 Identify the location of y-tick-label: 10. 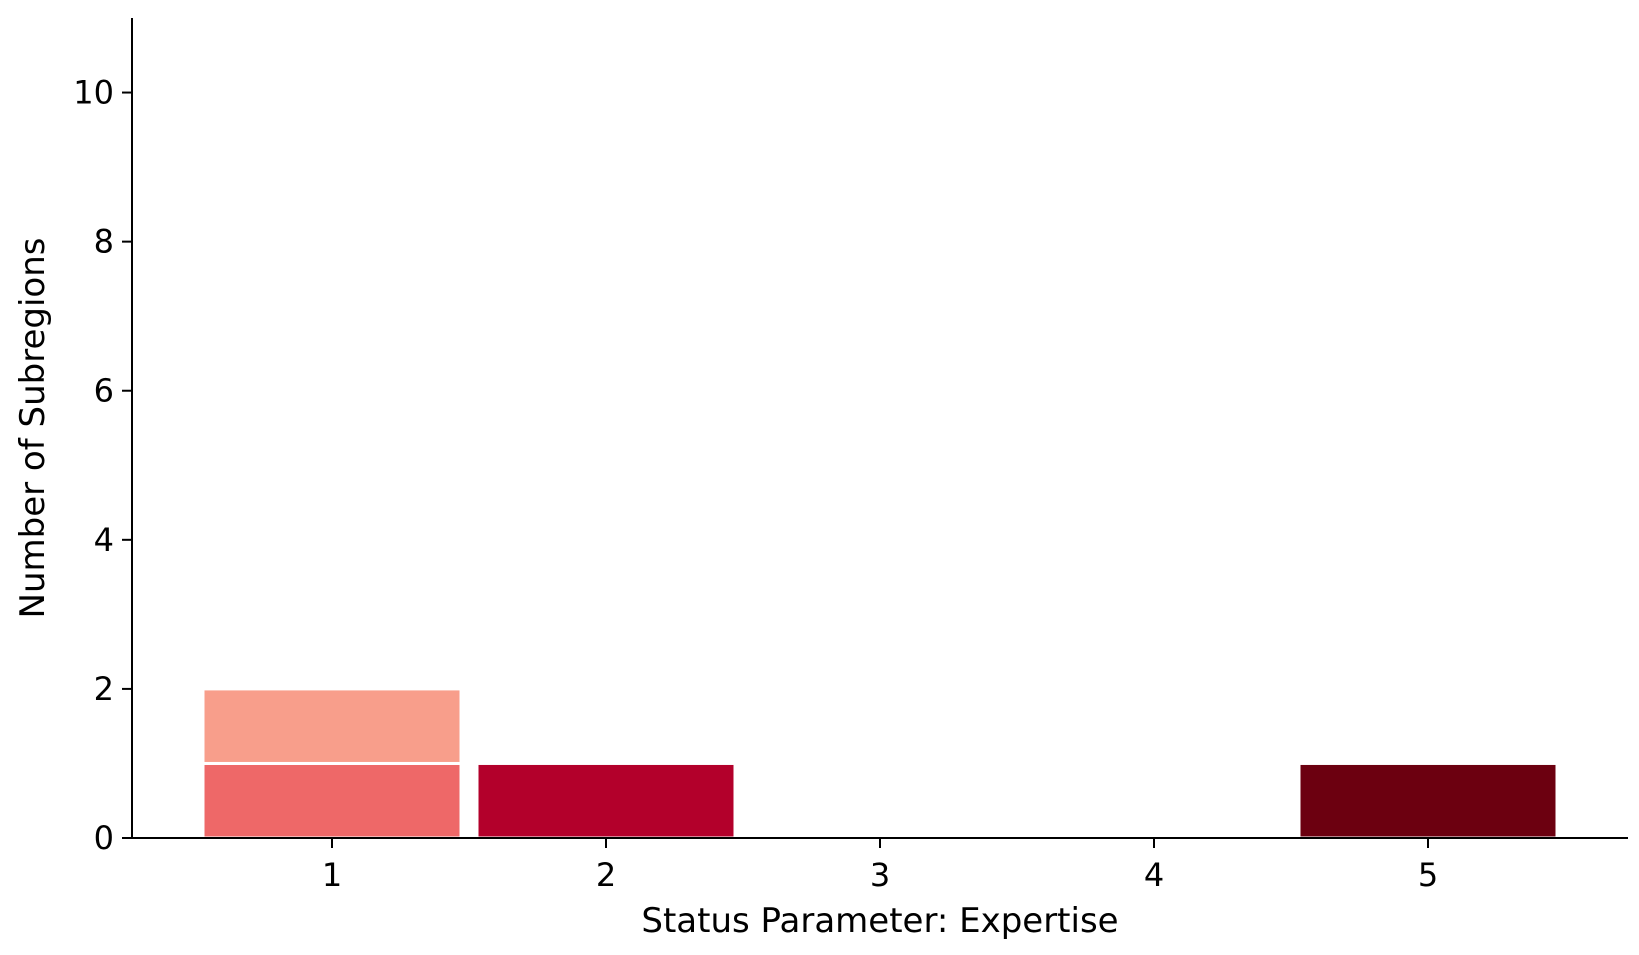
(93, 93).